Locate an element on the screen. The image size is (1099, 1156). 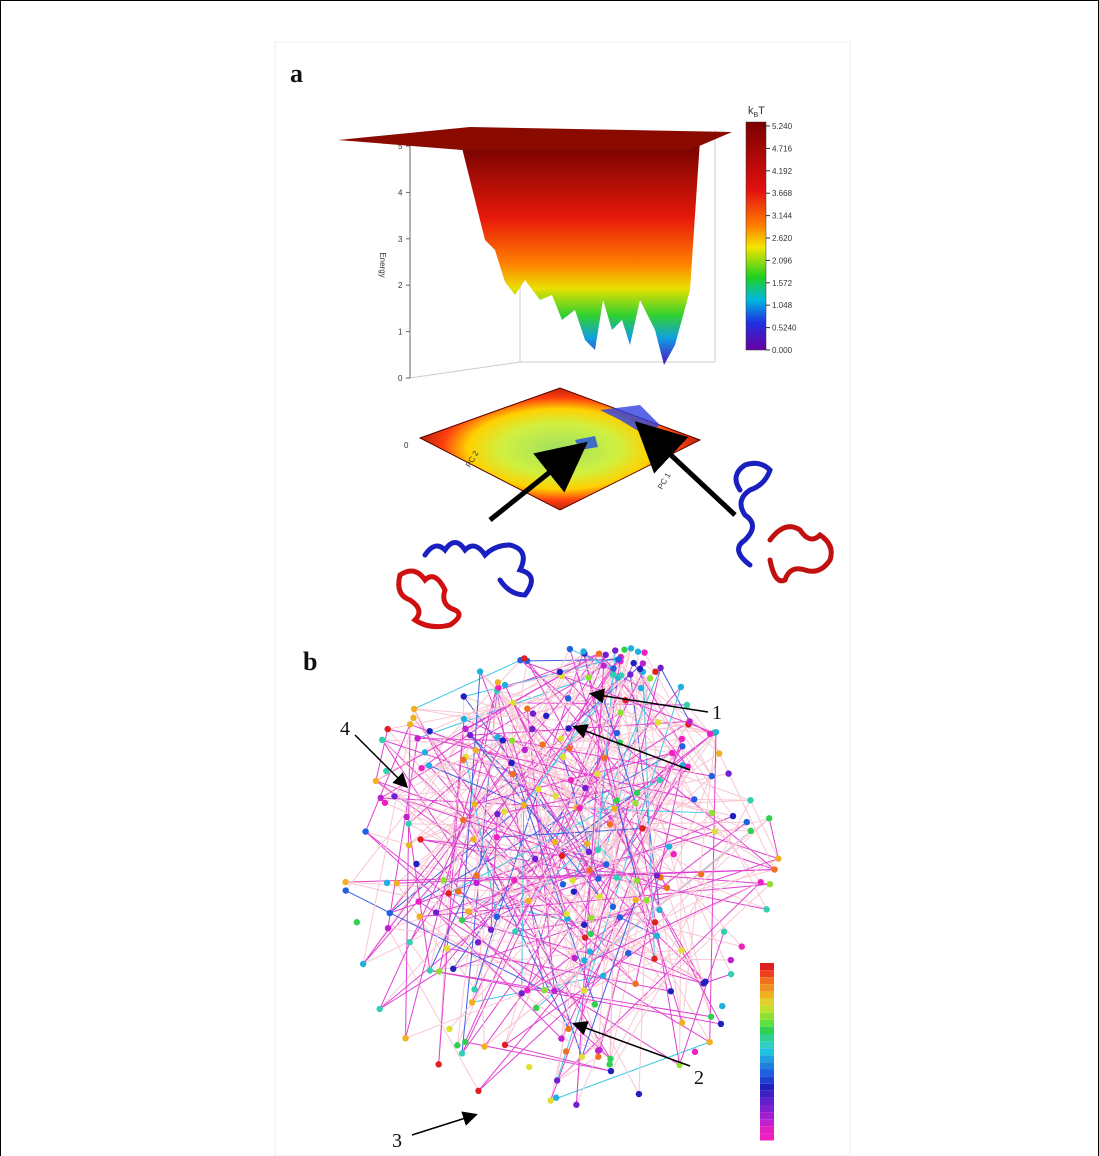
arrow is located at coordinates (381, 761).